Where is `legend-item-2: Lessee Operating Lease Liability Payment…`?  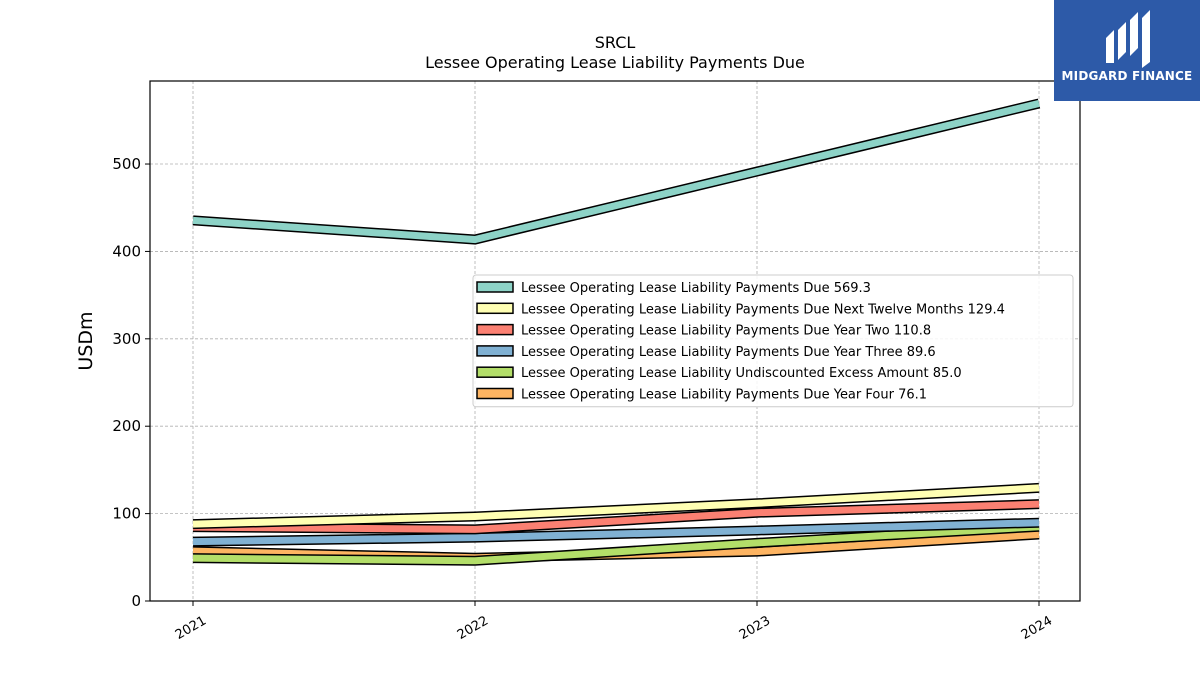
legend-item-2: Lessee Operating Lease Liability Payment… is located at coordinates (740, 309).